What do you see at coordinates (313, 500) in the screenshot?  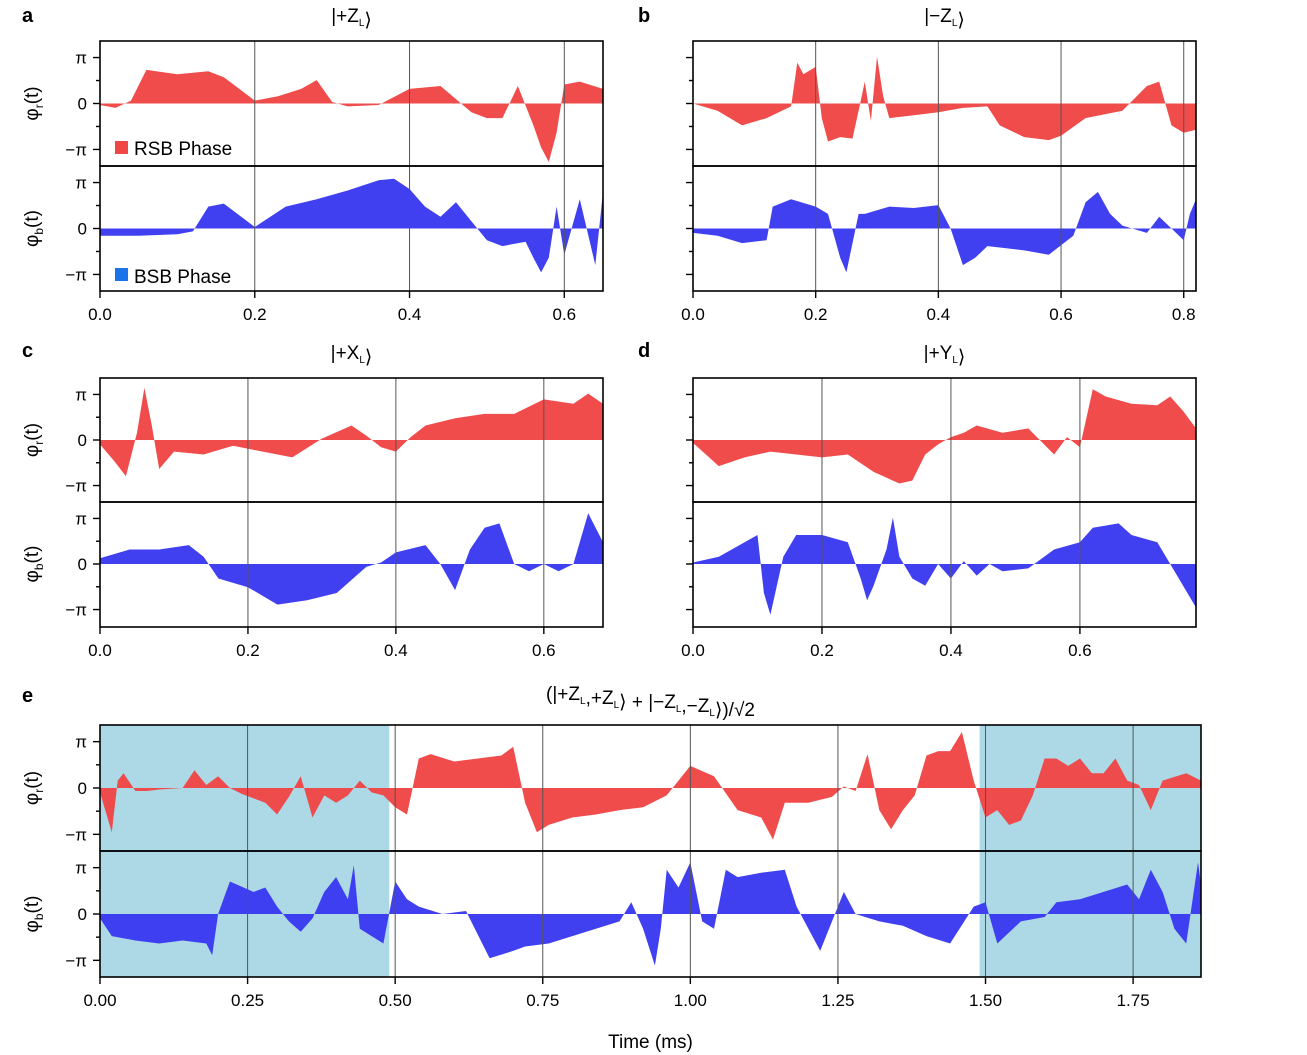 I see `panel-c: π 0 −π π 0 −π 0.0 0.2 0.4 0.6 φr(t) φb(t) |+XL⟩ c` at bounding box center [313, 500].